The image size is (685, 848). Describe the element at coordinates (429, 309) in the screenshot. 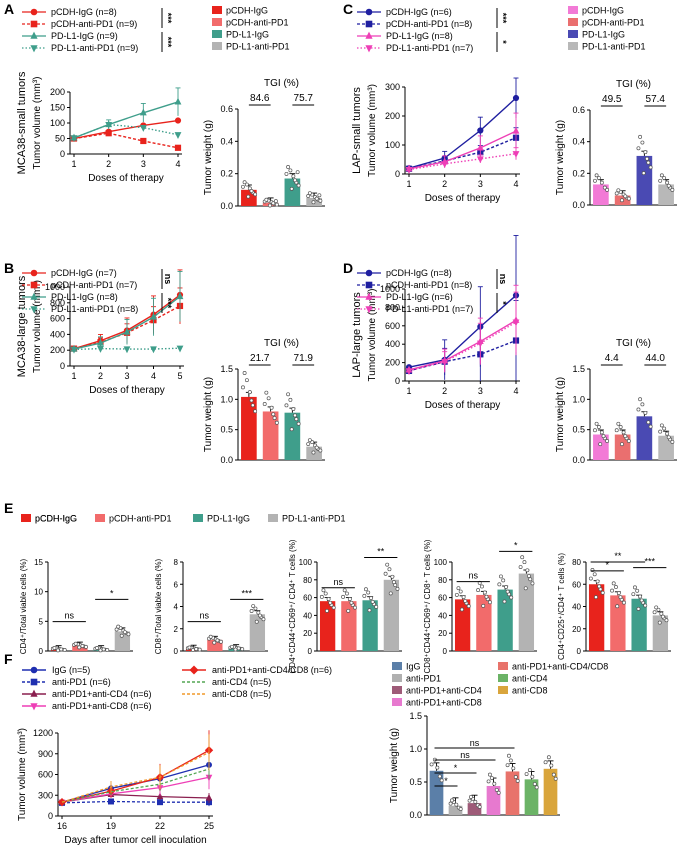

I see `legend-label: PD-L1-anti-PD1 (n=7)` at that location.